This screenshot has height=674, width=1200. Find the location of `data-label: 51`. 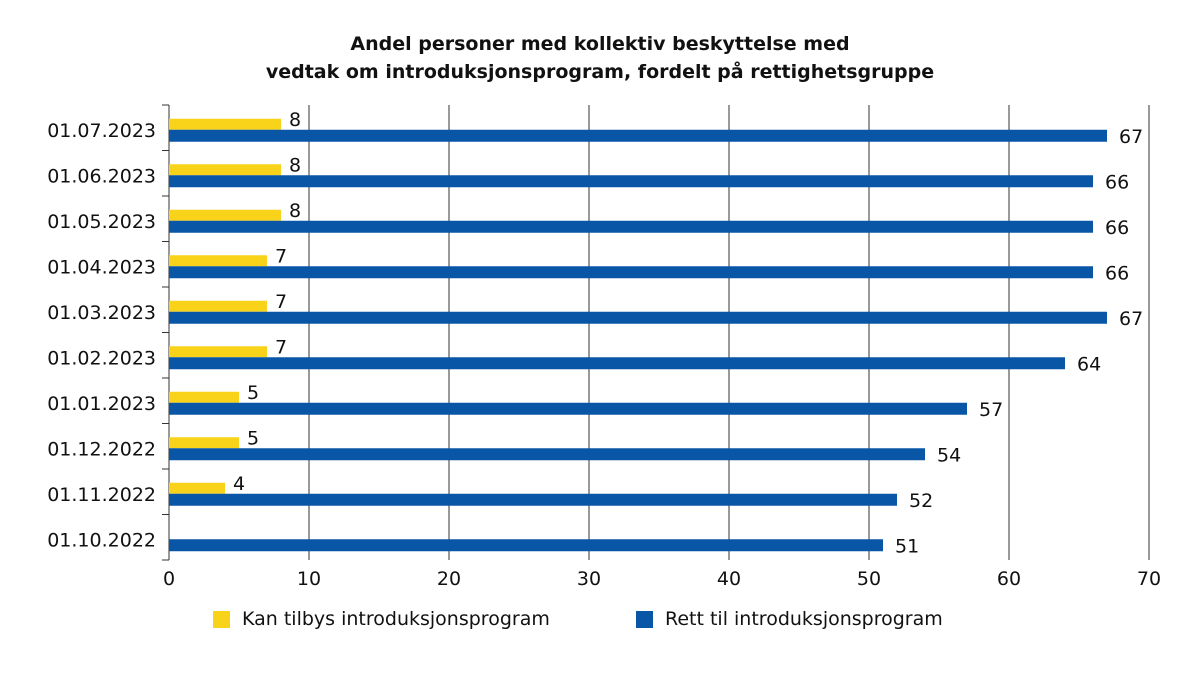

data-label: 51 is located at coordinates (907, 546).